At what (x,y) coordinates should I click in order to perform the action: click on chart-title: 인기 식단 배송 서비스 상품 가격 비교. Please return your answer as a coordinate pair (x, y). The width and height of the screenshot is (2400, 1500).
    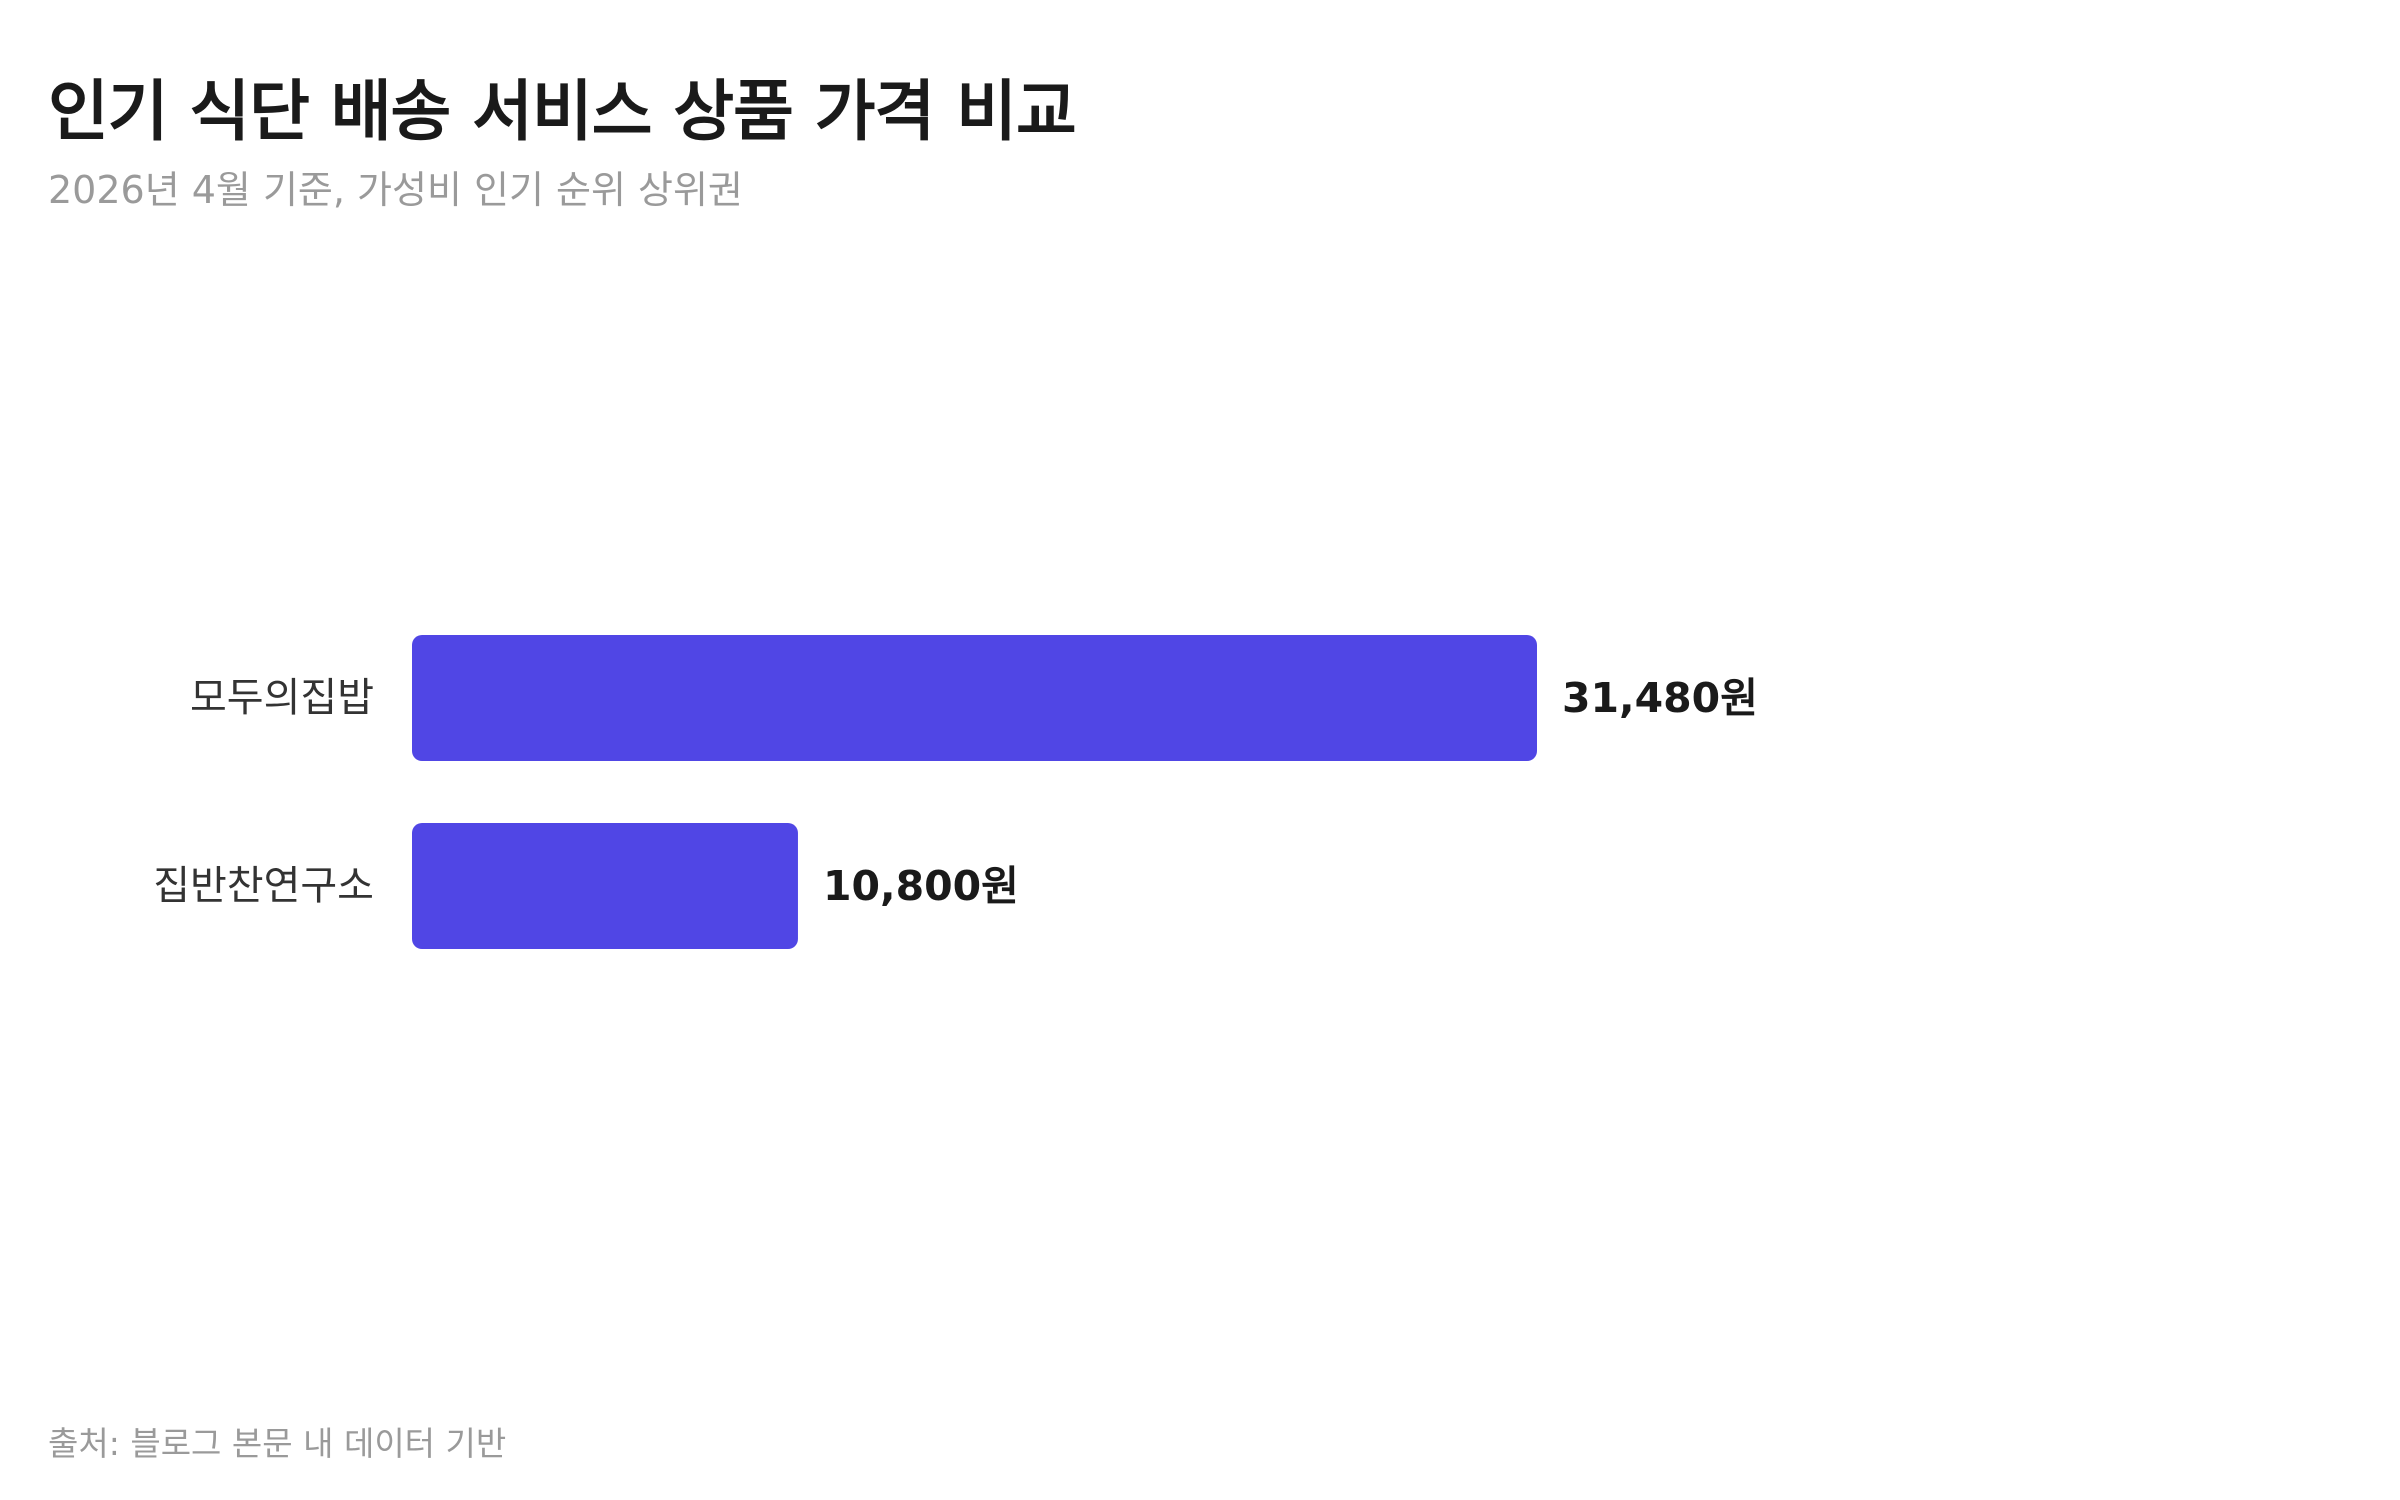
    Looking at the image, I should click on (562, 111).